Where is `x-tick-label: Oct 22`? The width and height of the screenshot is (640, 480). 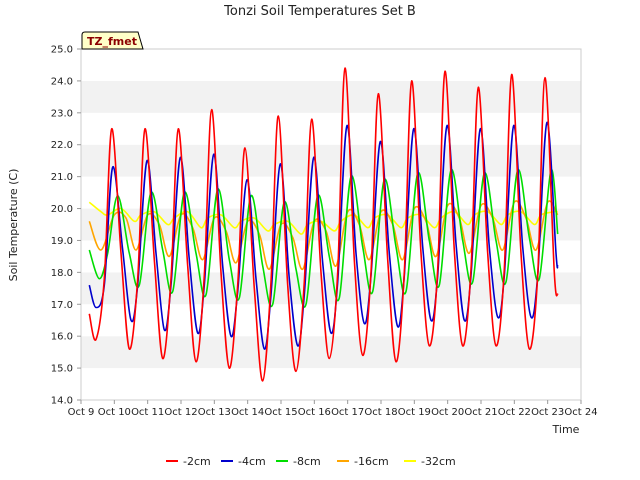 x-tick-label: Oct 22 is located at coordinates (514, 412).